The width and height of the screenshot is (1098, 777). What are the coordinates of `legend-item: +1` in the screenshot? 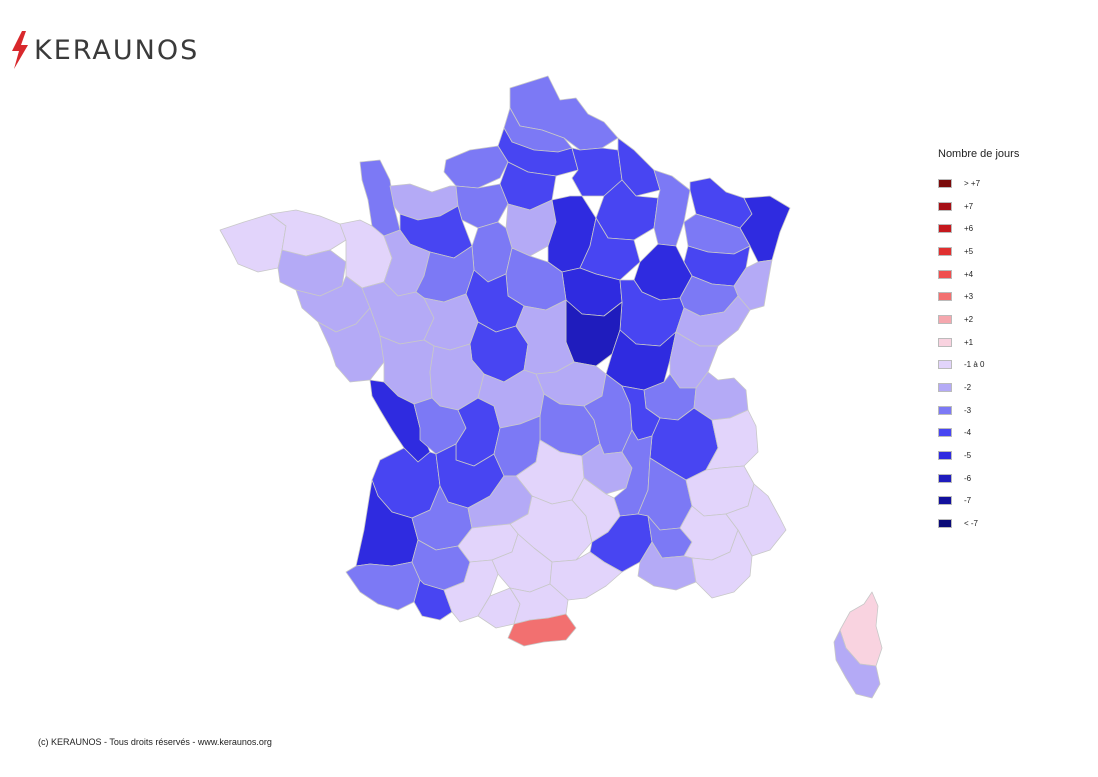 It's located at (1008, 342).